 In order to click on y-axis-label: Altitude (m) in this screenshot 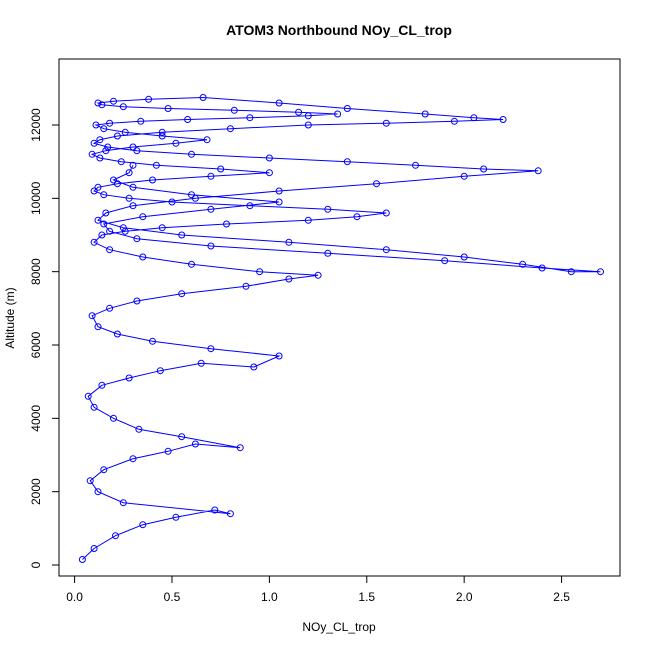, I will do `click(10, 317)`.